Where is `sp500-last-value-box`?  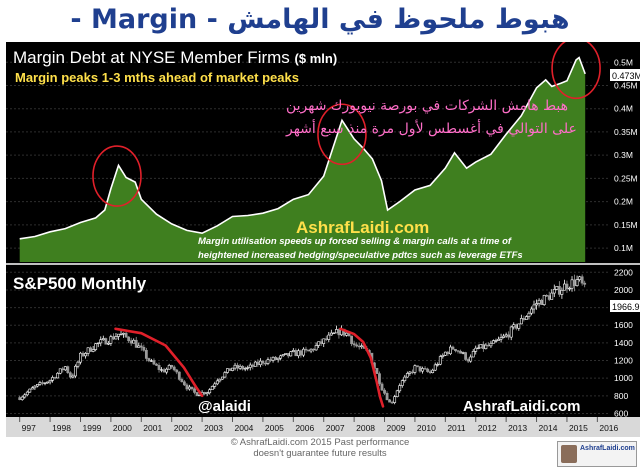
sp500-last-value-box is located at coordinates (625, 306).